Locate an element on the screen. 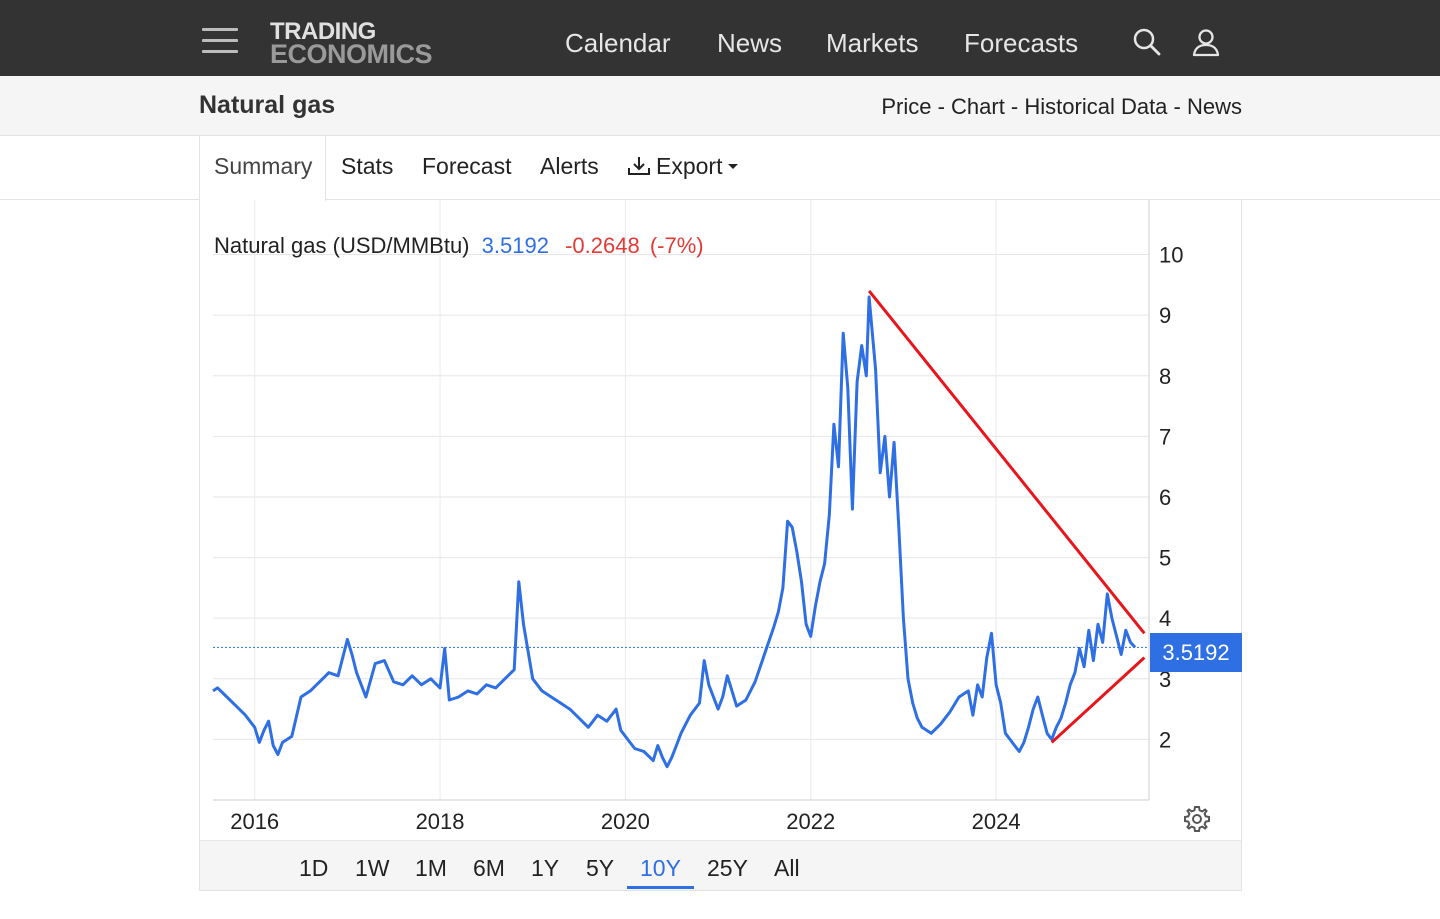 This screenshot has width=1440, height=919. nav-link-calendar: Calendar is located at coordinates (618, 43).